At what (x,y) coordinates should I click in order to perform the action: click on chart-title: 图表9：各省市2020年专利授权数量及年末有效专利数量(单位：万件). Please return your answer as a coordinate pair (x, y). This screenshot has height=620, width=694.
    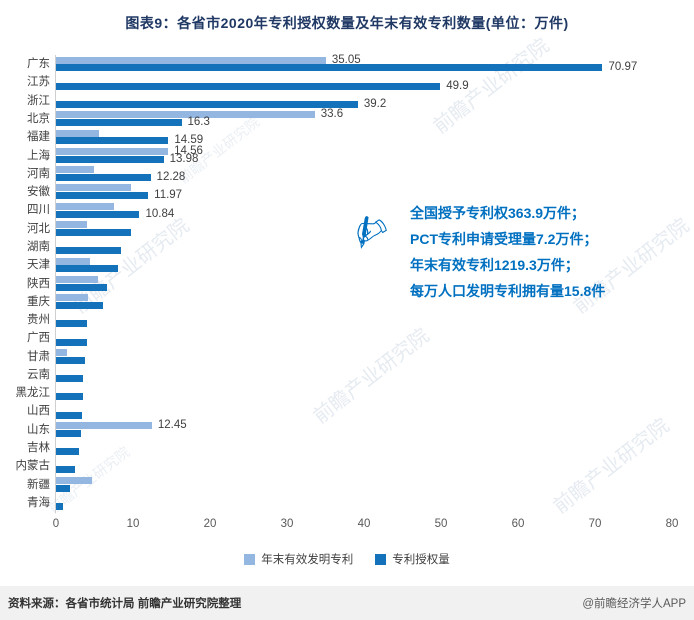
    Looking at the image, I should click on (347, 23).